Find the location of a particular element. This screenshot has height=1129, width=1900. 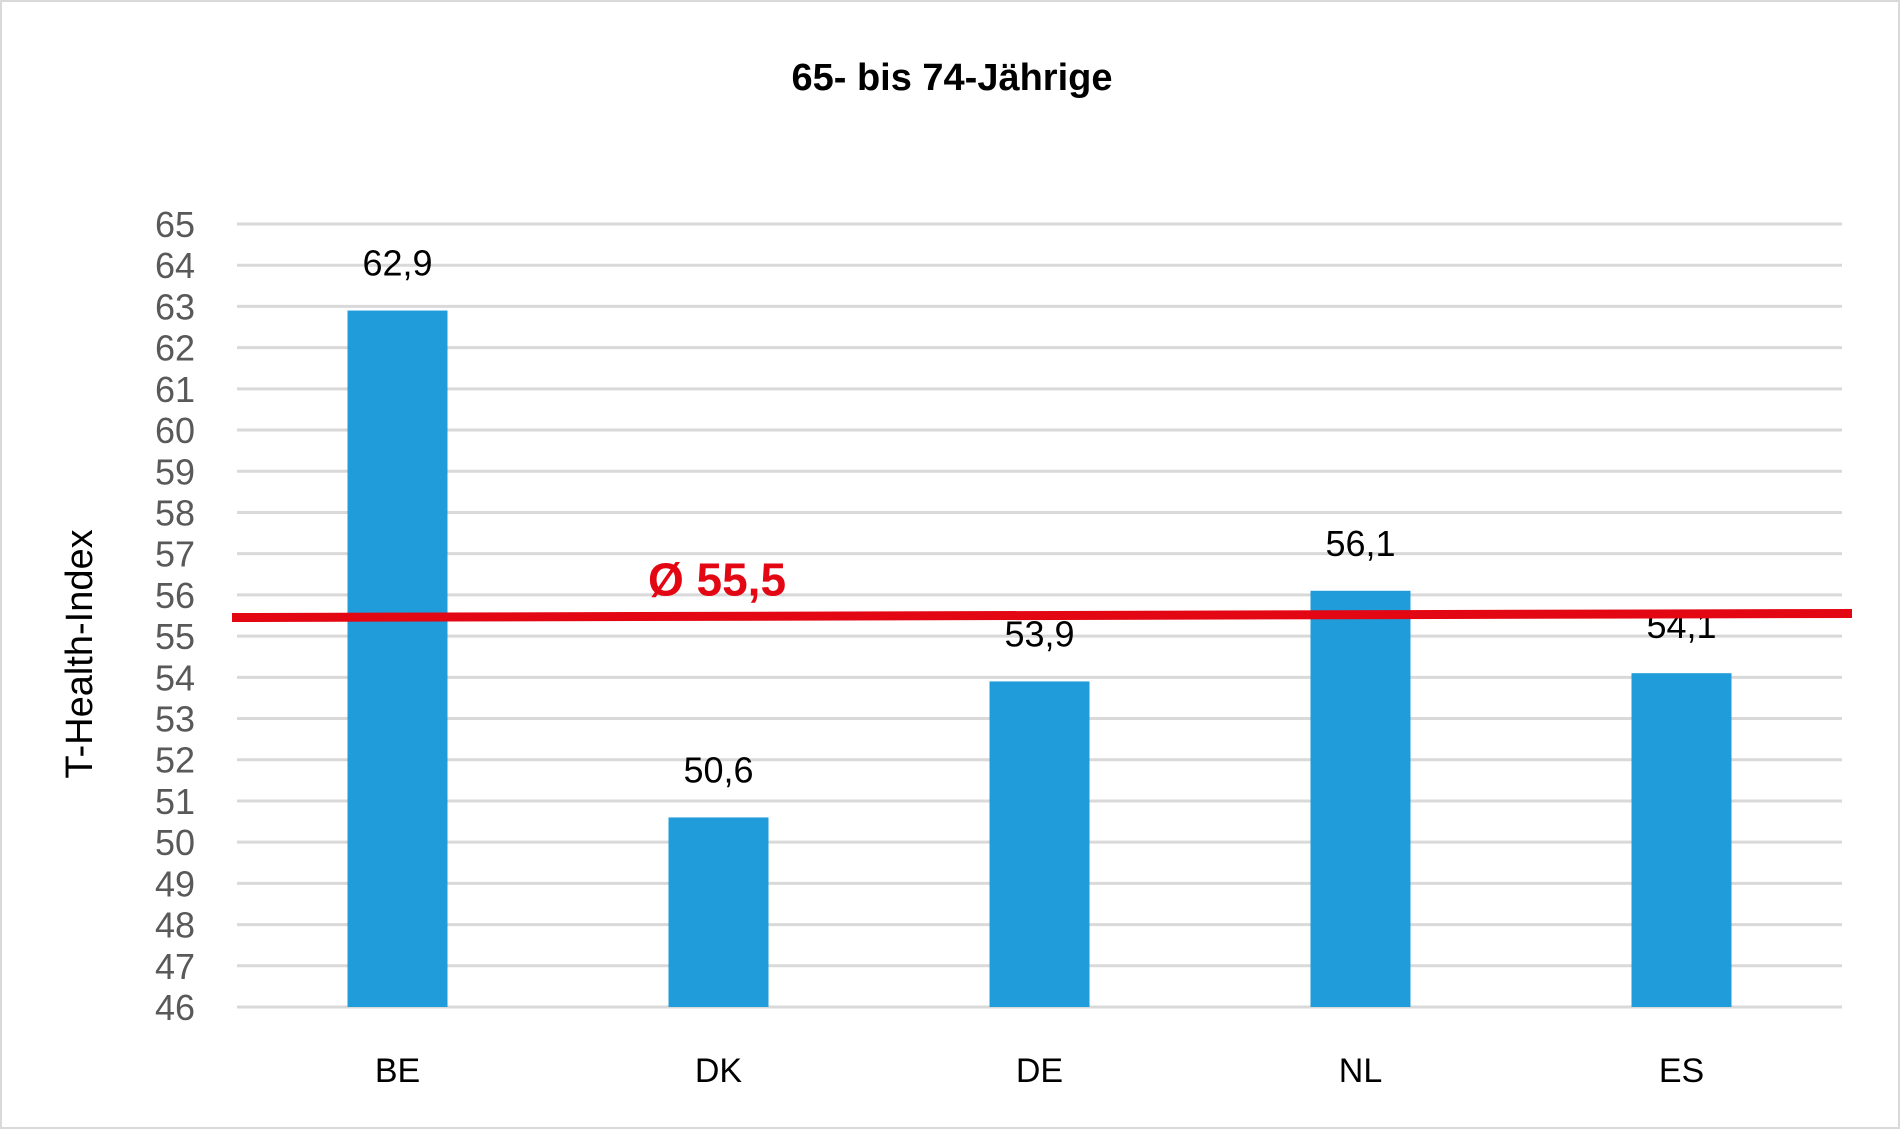

chart-title: 65- bis 74-Jährige is located at coordinates (951, 78).